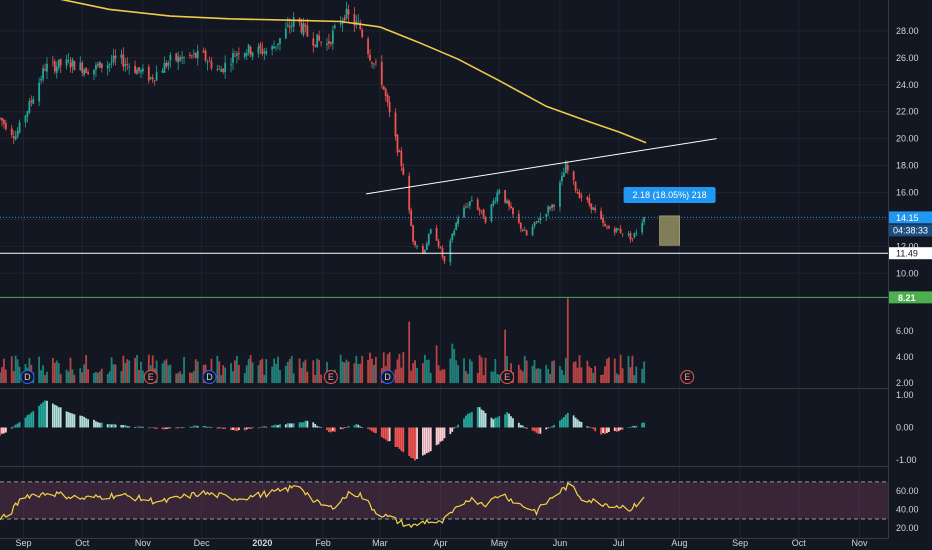 The height and width of the screenshot is (550, 932). Describe the element at coordinates (380, 543) in the screenshot. I see `x-tick-label: Mar` at that location.